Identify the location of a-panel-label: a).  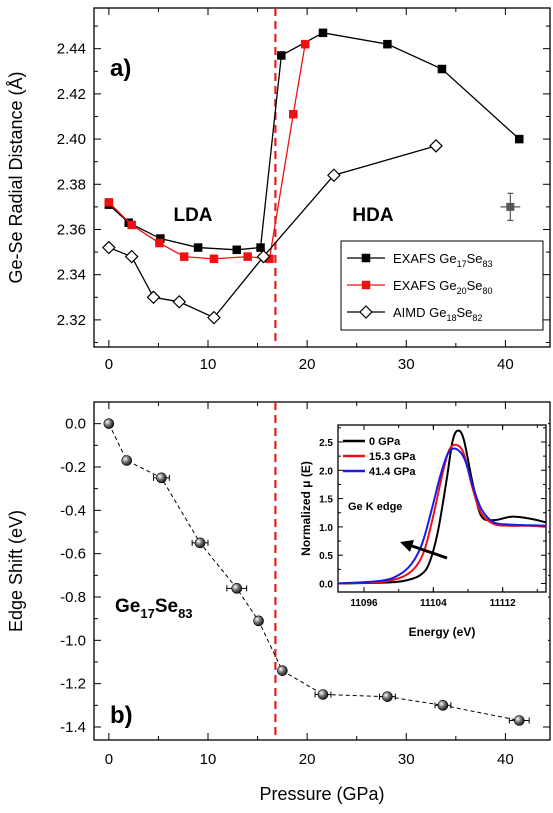
(120, 68).